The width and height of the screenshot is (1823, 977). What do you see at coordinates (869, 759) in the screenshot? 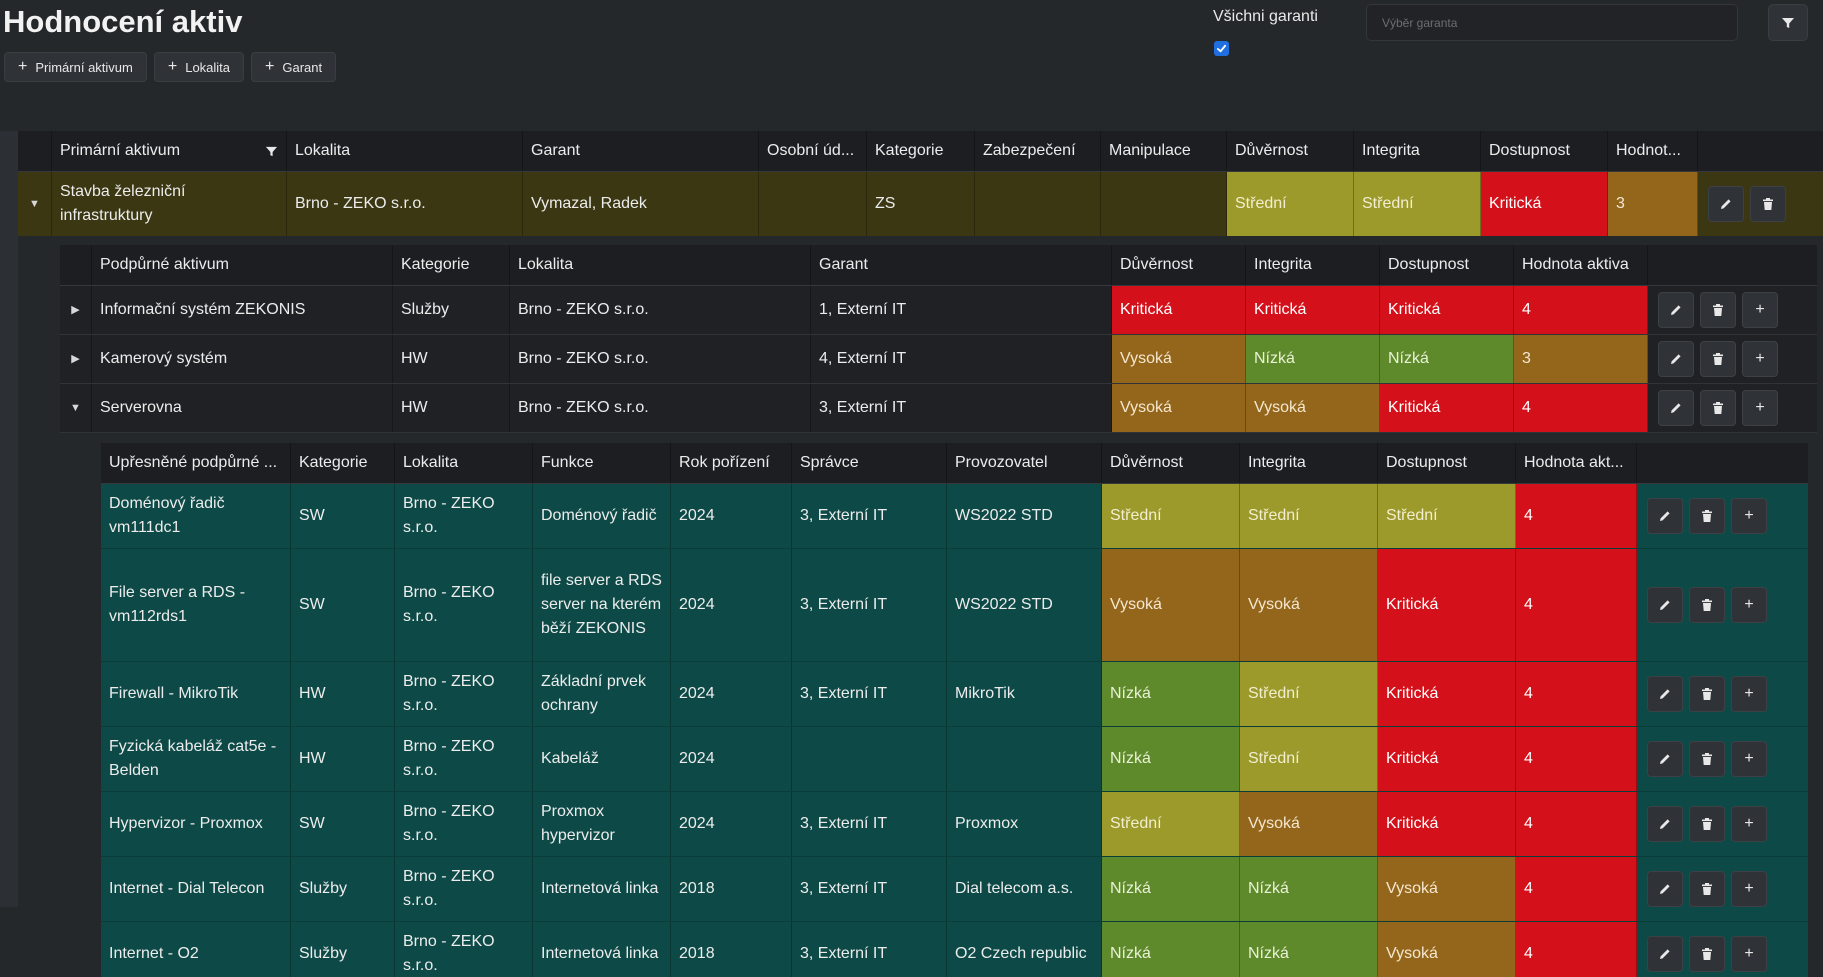
I see `administrator` at bounding box center [869, 759].